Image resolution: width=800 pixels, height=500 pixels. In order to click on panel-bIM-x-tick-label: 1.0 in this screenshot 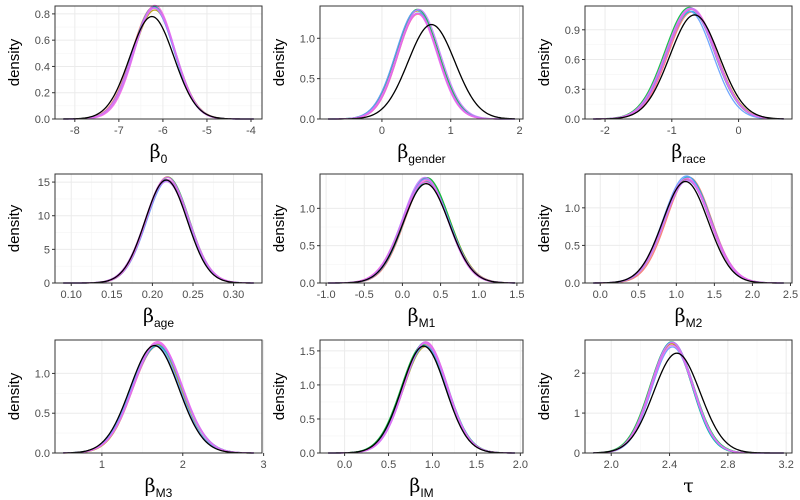, I will do `click(432, 465)`.